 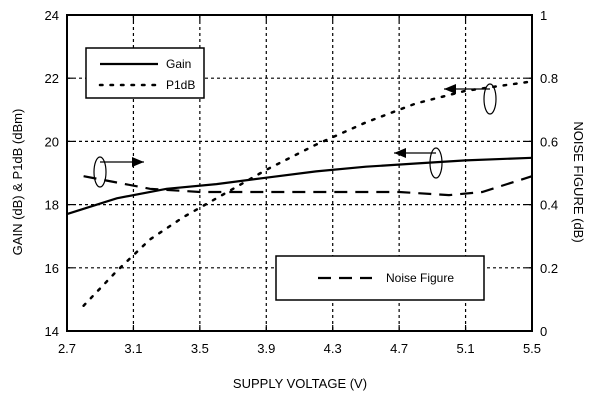 I want to click on y-tick-label-left: 18, so click(x=52, y=205).